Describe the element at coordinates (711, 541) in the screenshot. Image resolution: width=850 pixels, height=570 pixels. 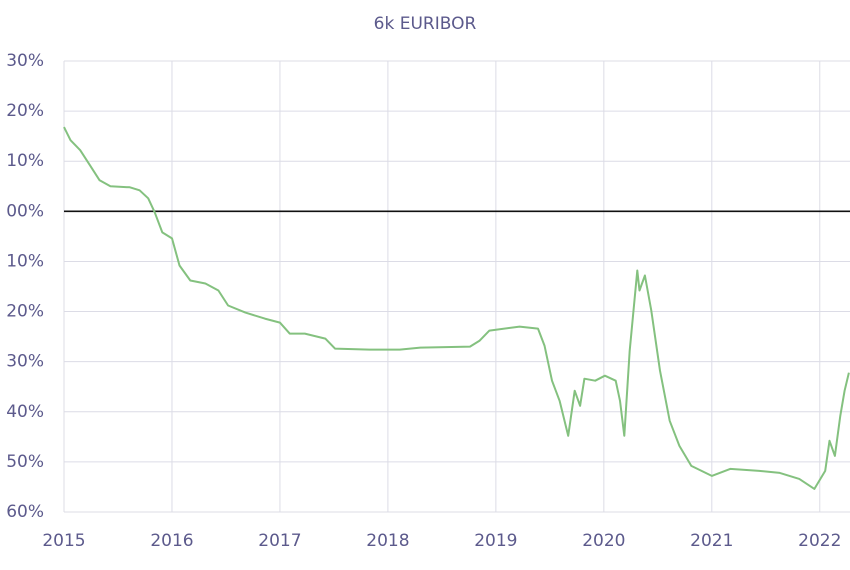
I see `x-tick-label: 2021` at that location.